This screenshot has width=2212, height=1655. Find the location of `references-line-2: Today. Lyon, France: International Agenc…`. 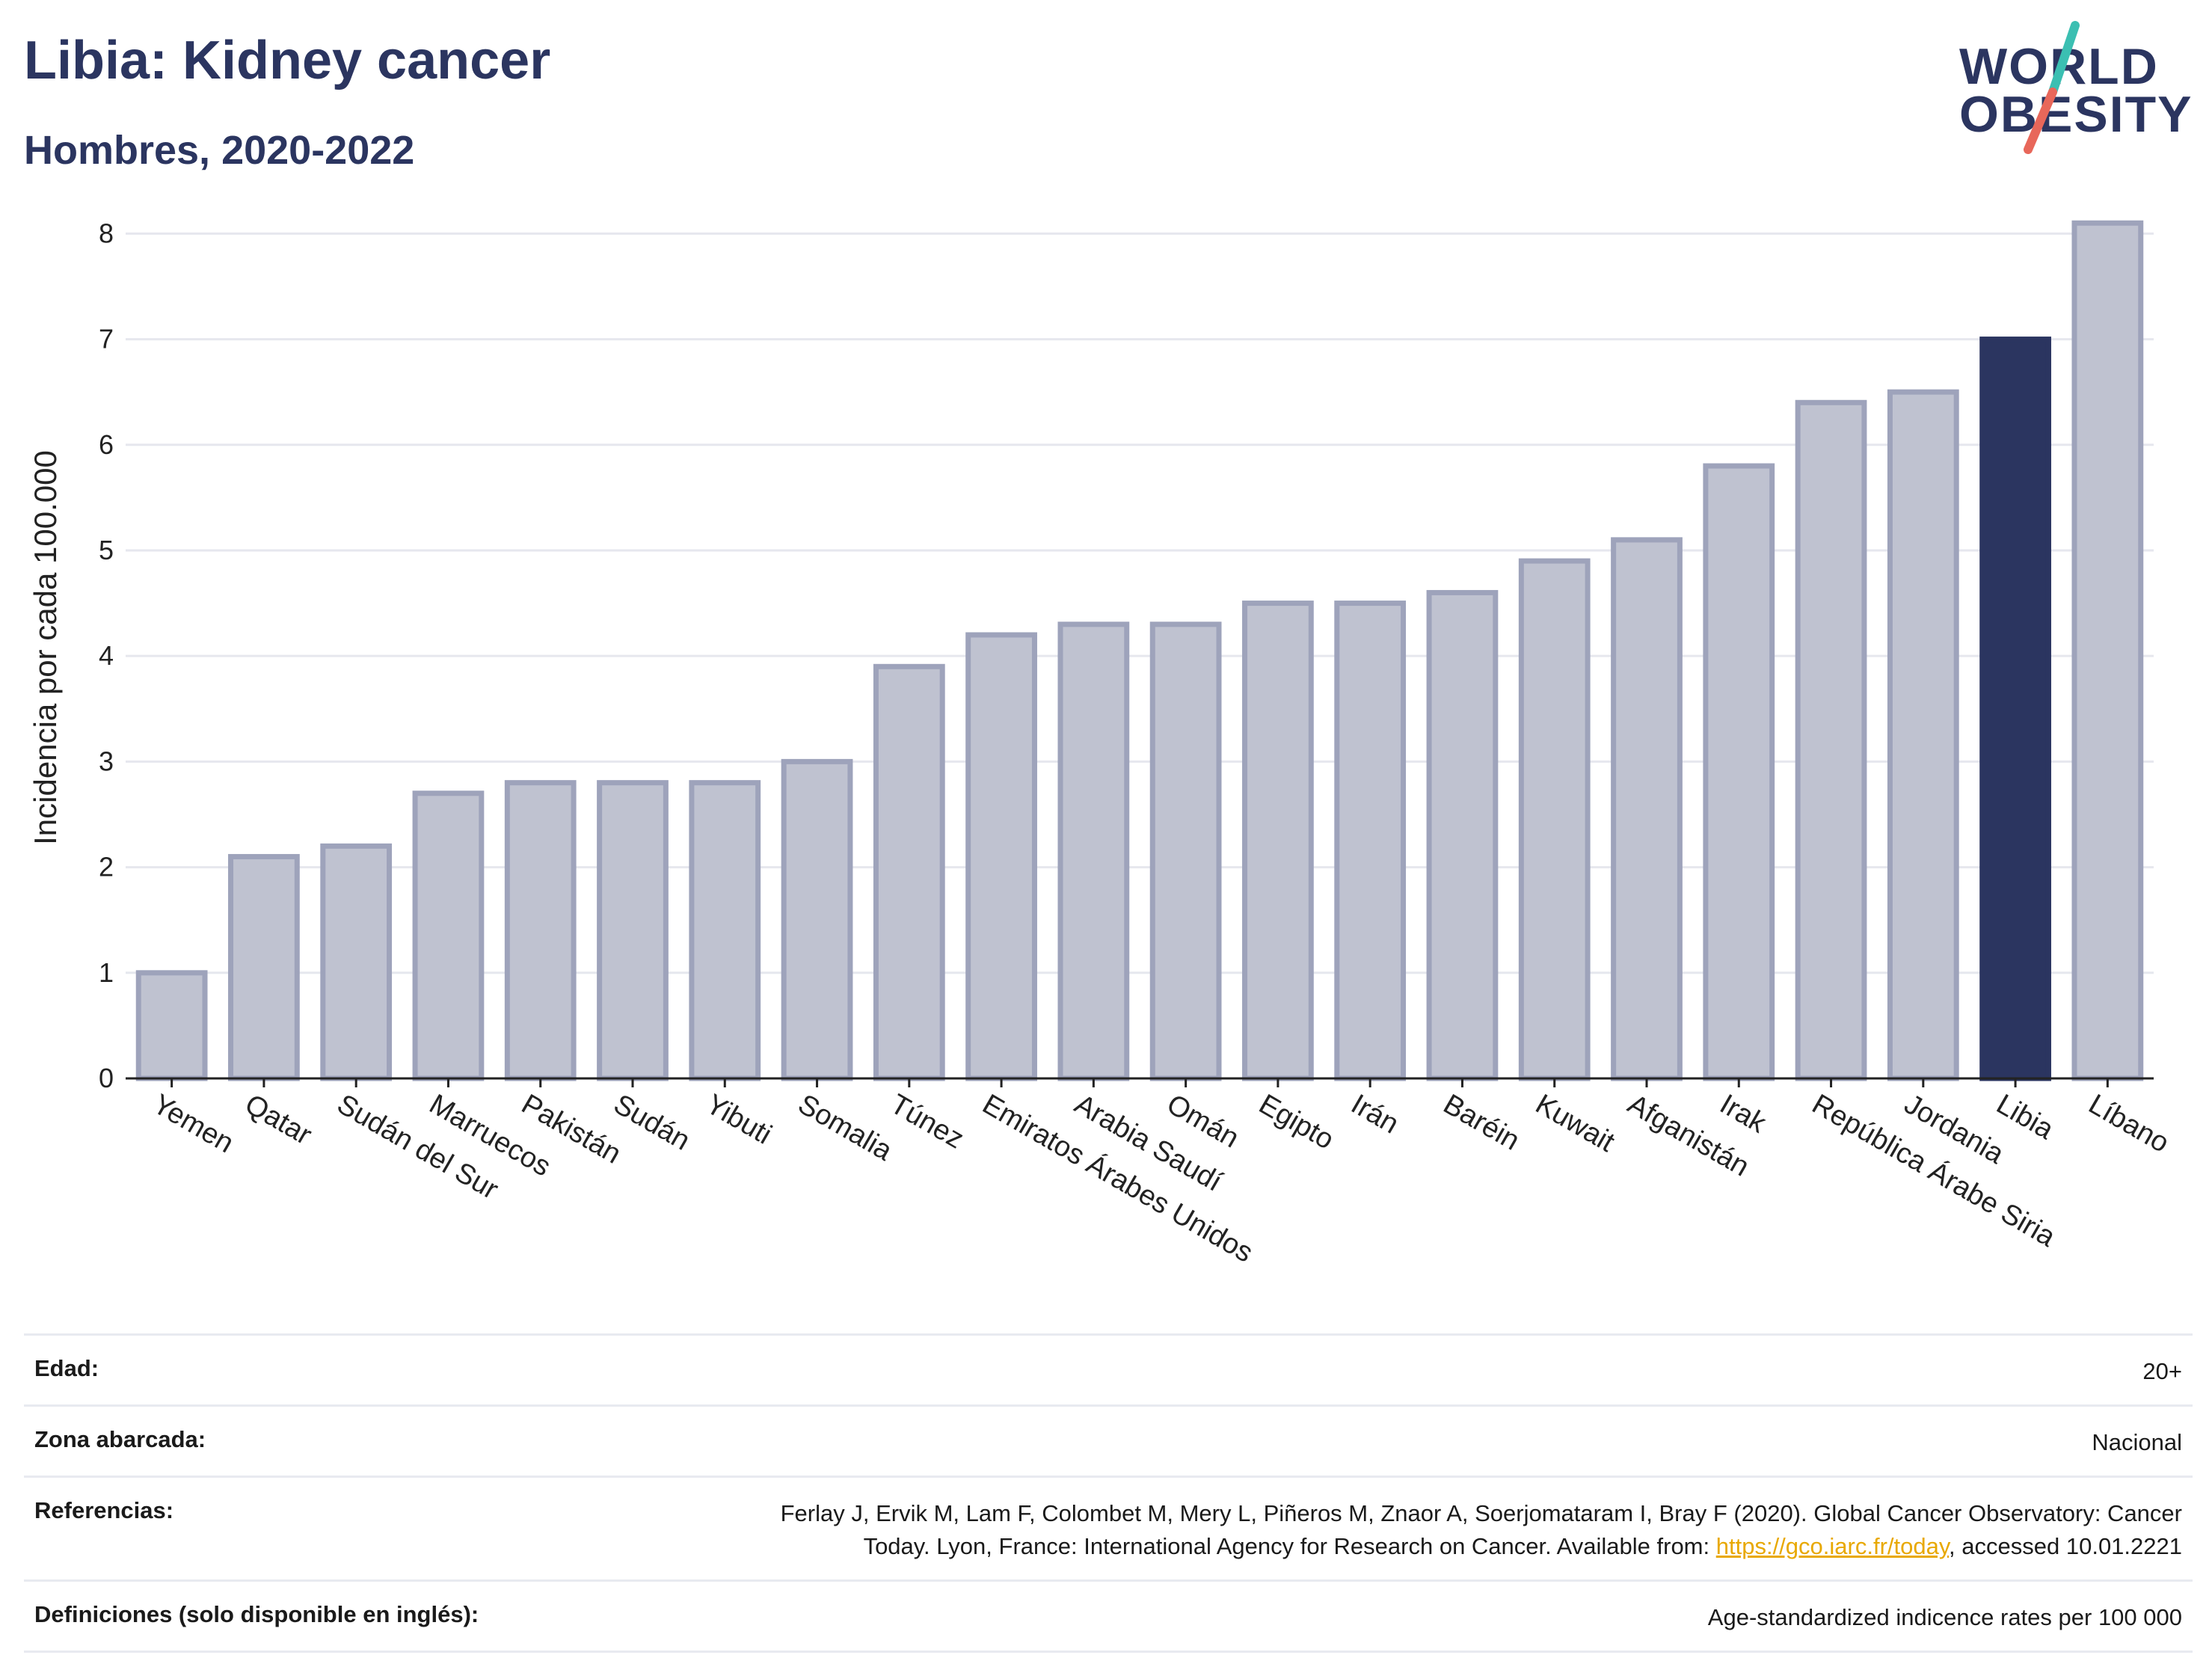

references-line-2: Today. Lyon, France: International Agenc… is located at coordinates (1289, 1546).